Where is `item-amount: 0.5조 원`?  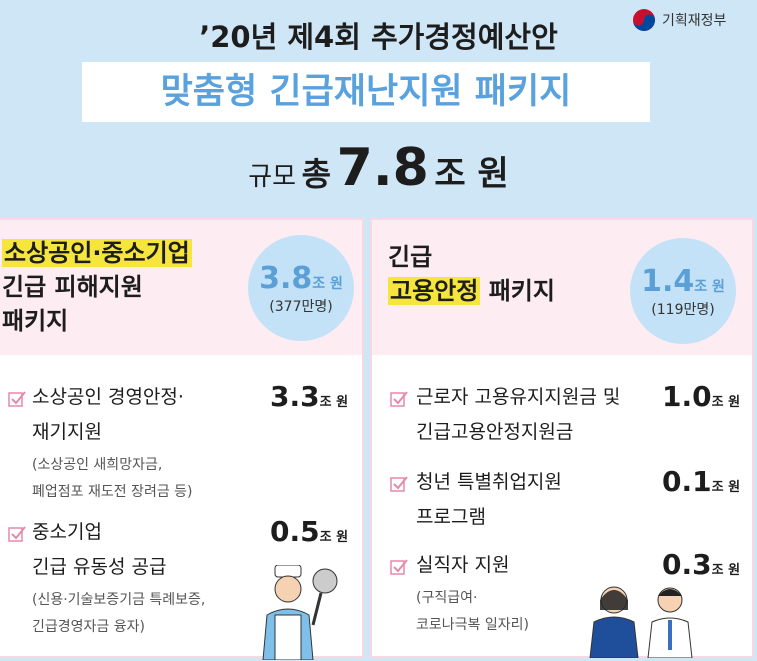 item-amount: 0.5조 원 is located at coordinates (309, 531).